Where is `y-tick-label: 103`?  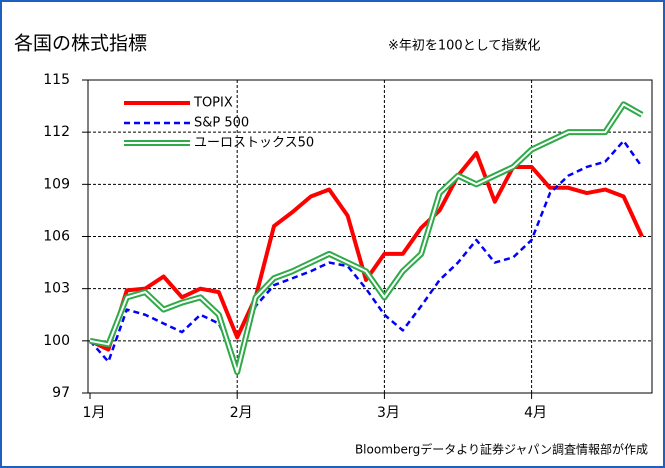
y-tick-label: 103 is located at coordinates (56, 289).